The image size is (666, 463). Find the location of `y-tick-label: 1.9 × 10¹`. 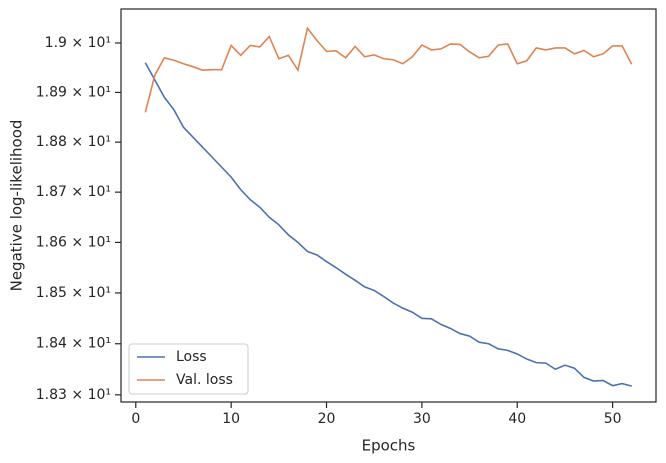

y-tick-label: 1.9 × 10¹ is located at coordinates (78, 43).